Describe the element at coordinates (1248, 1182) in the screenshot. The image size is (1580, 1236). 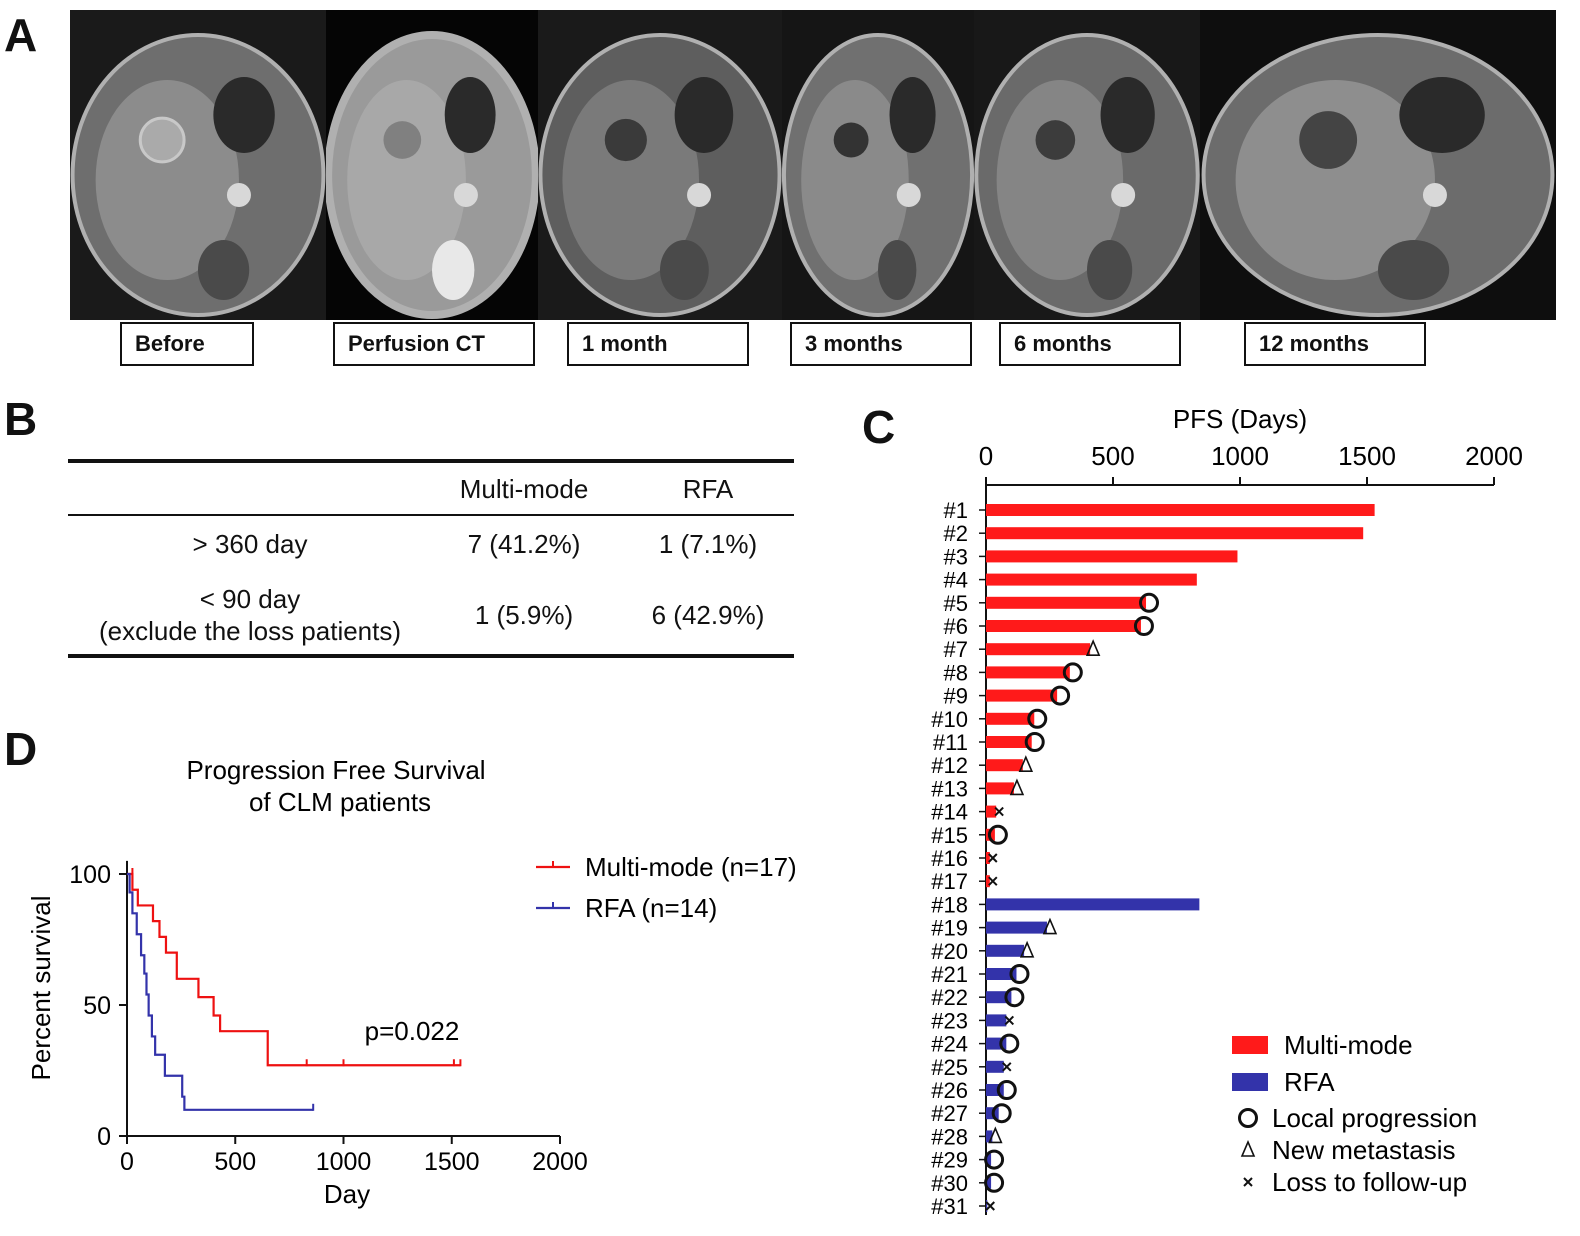
I see `legend-marker-loss` at that location.